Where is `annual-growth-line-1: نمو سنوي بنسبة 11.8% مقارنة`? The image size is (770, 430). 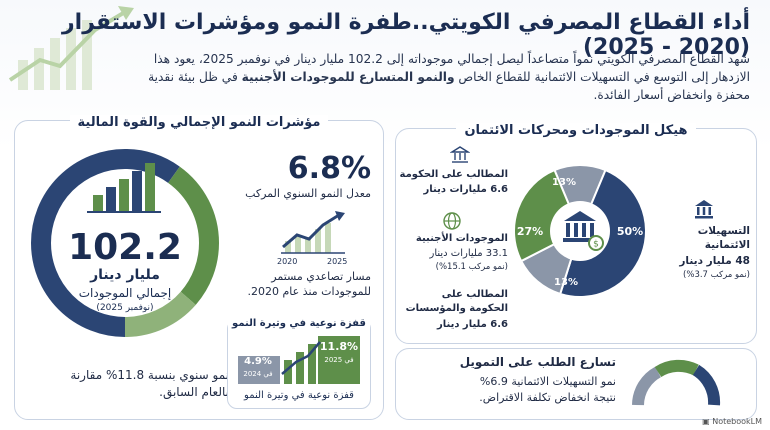 annual-growth-line-1: نمو سنوي بنسبة 11.8% مقارنة is located at coordinates (149, 375).